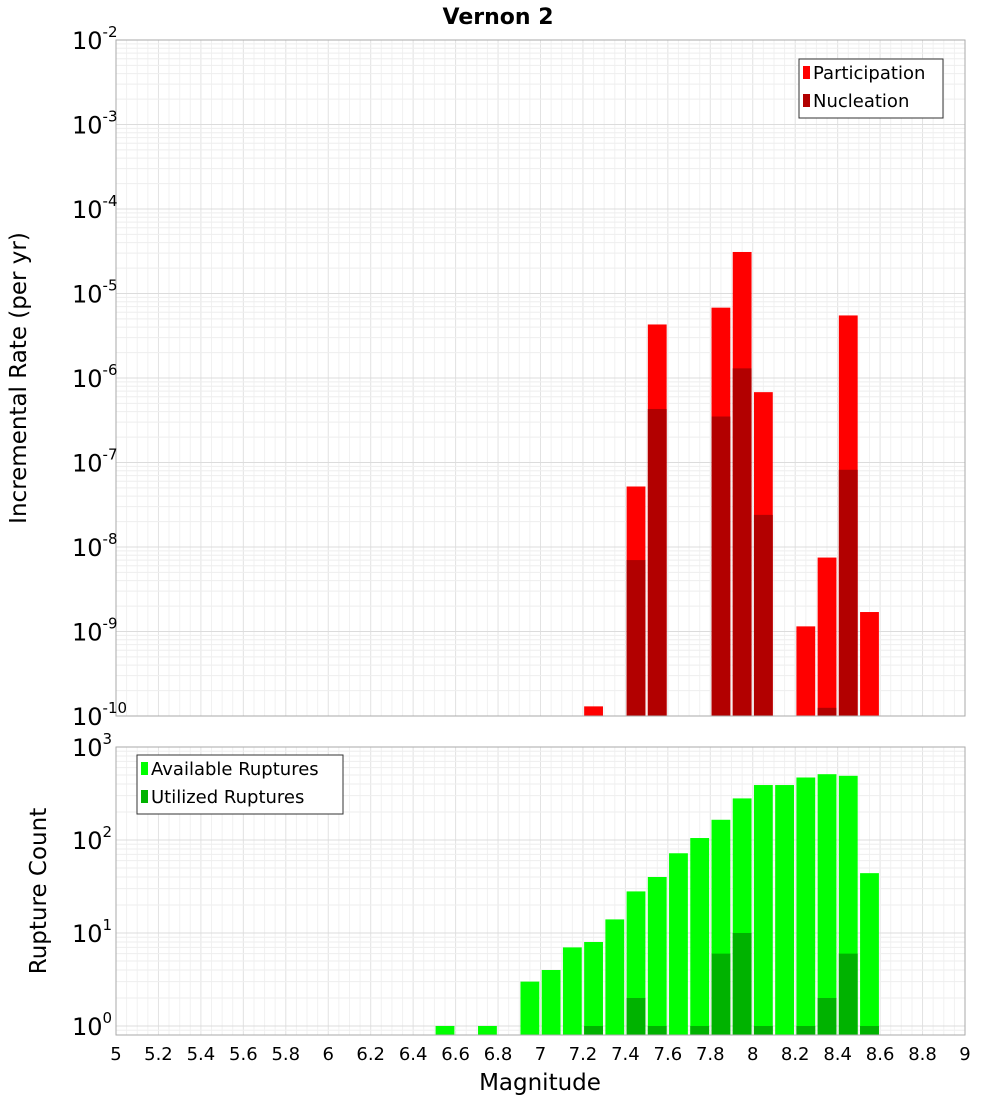 This screenshot has height=1100, width=1000. I want to click on top-y-axis-label: Incremental Rate (per yr), so click(19, 378).